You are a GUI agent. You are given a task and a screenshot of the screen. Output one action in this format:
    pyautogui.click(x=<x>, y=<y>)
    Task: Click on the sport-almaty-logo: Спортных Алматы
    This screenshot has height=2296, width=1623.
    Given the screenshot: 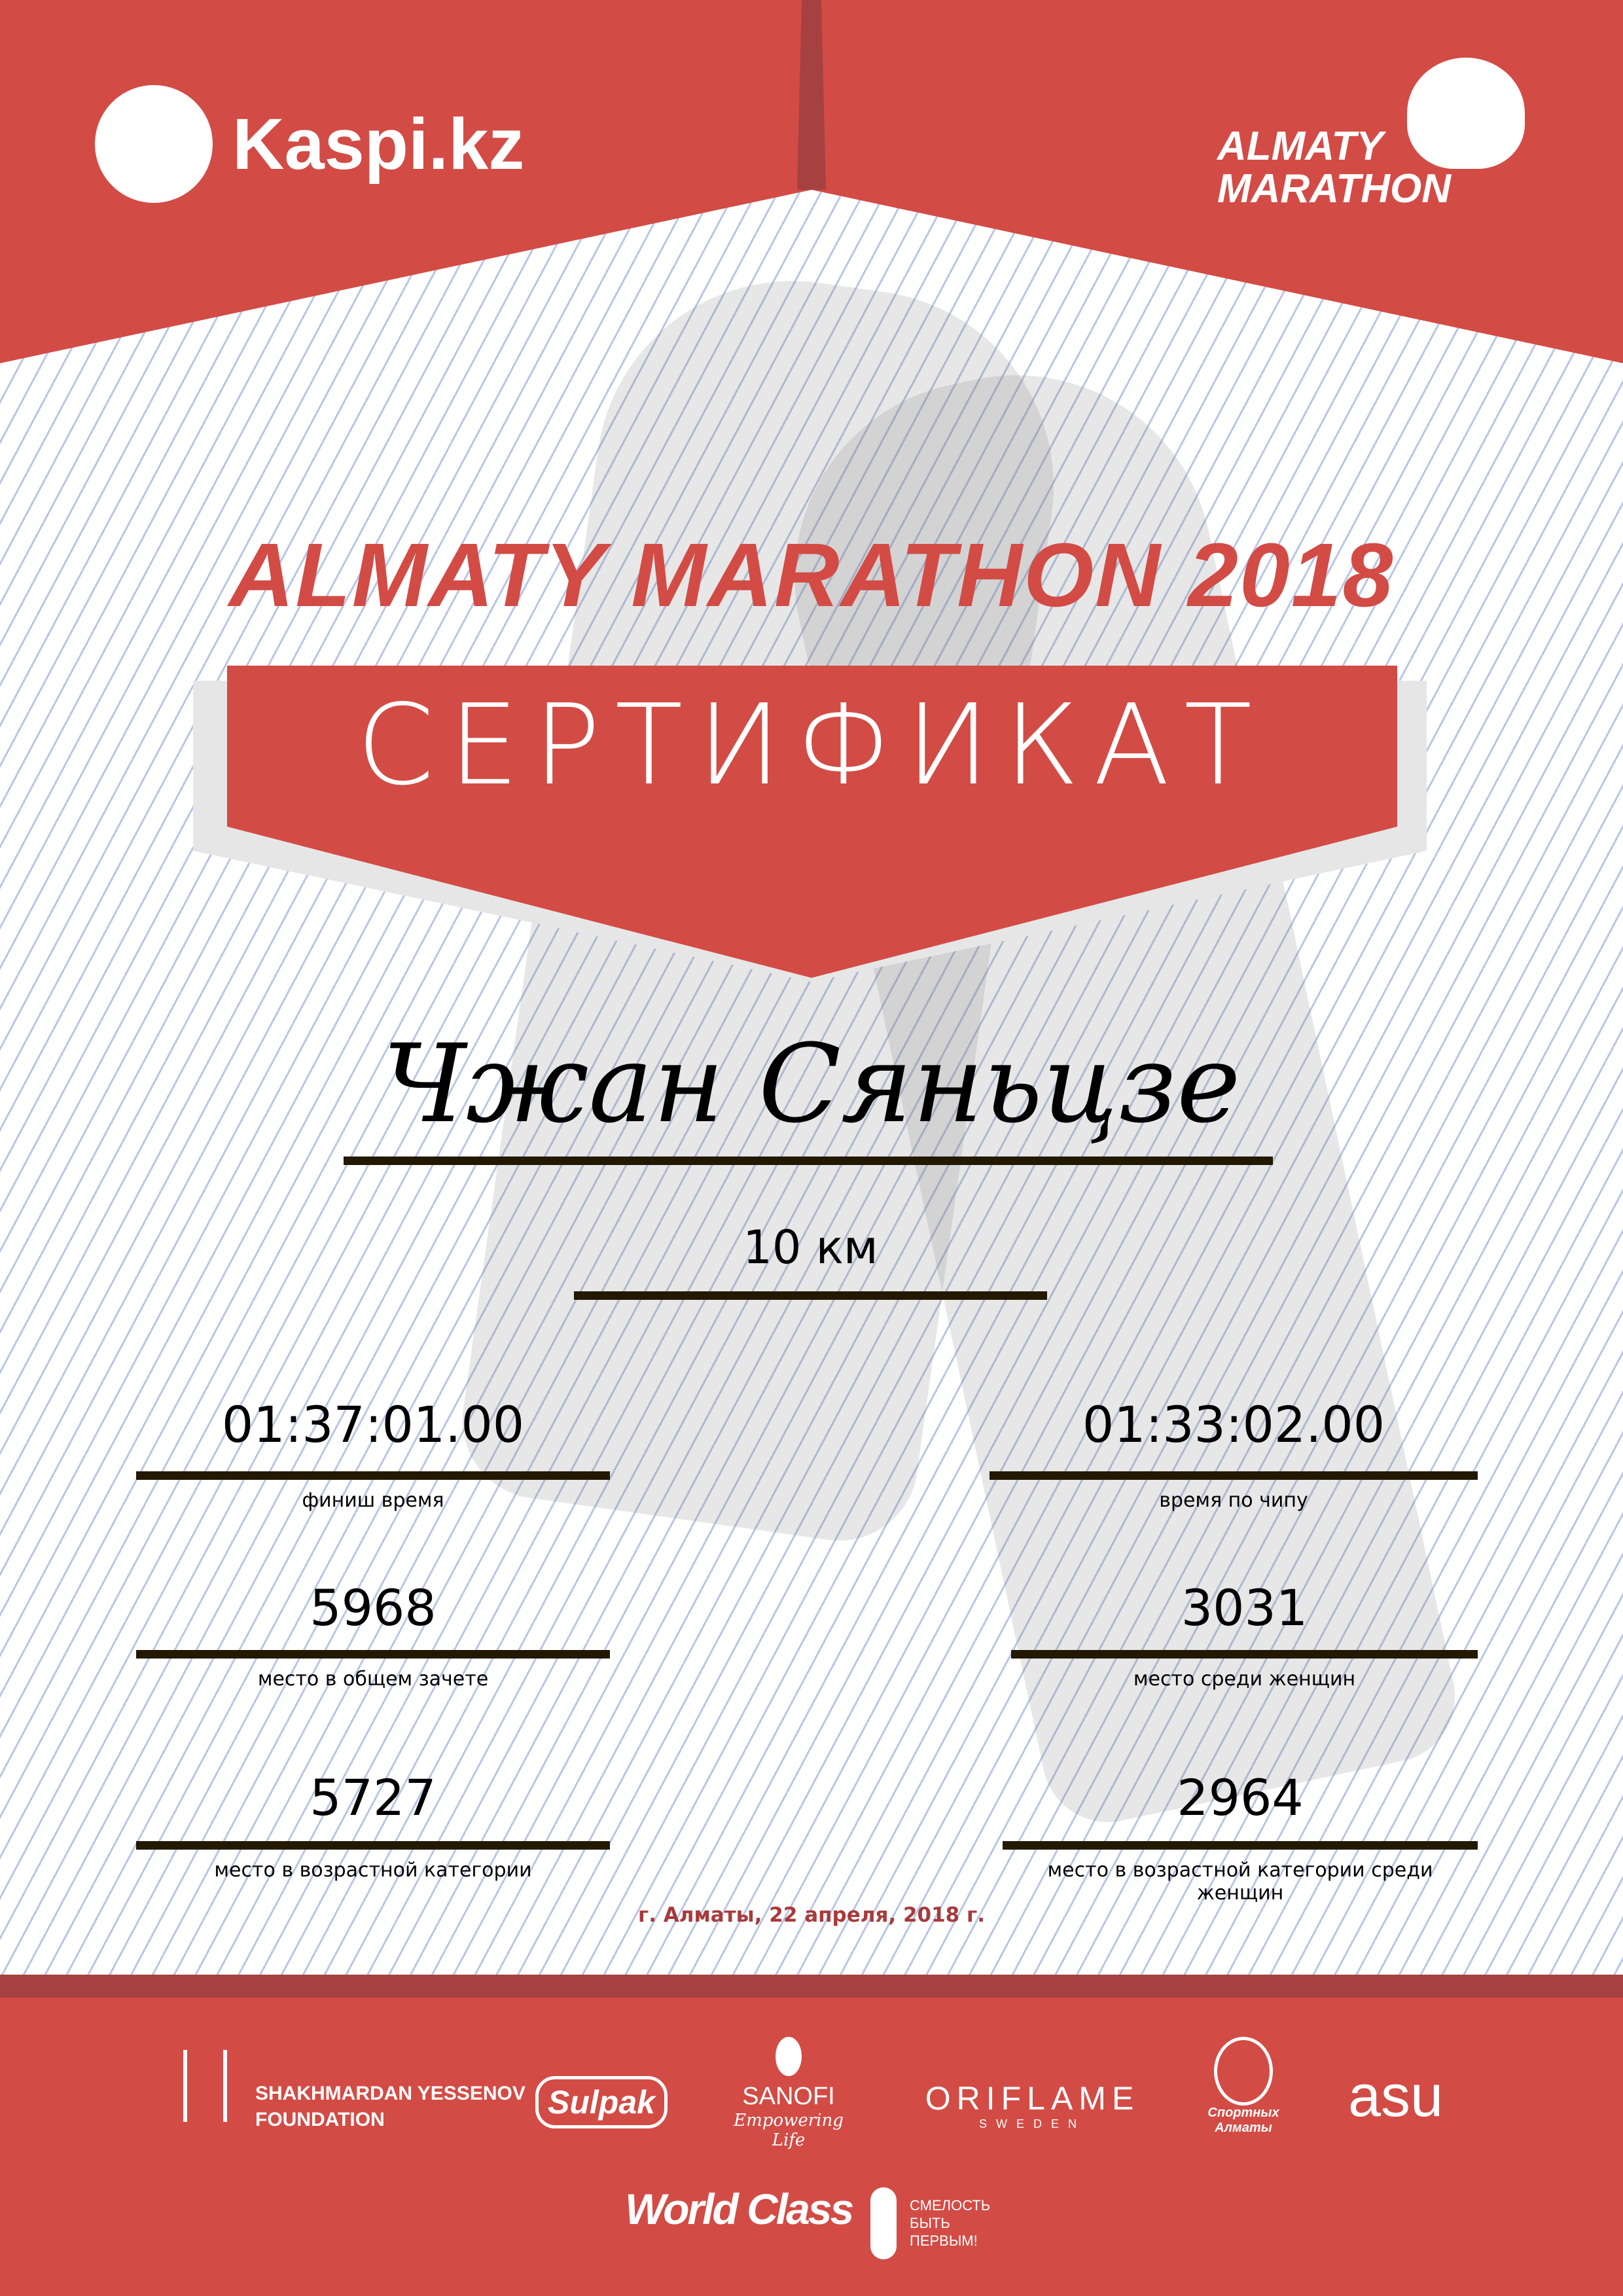 What is the action you would take?
    pyautogui.click(x=1244, y=2086)
    